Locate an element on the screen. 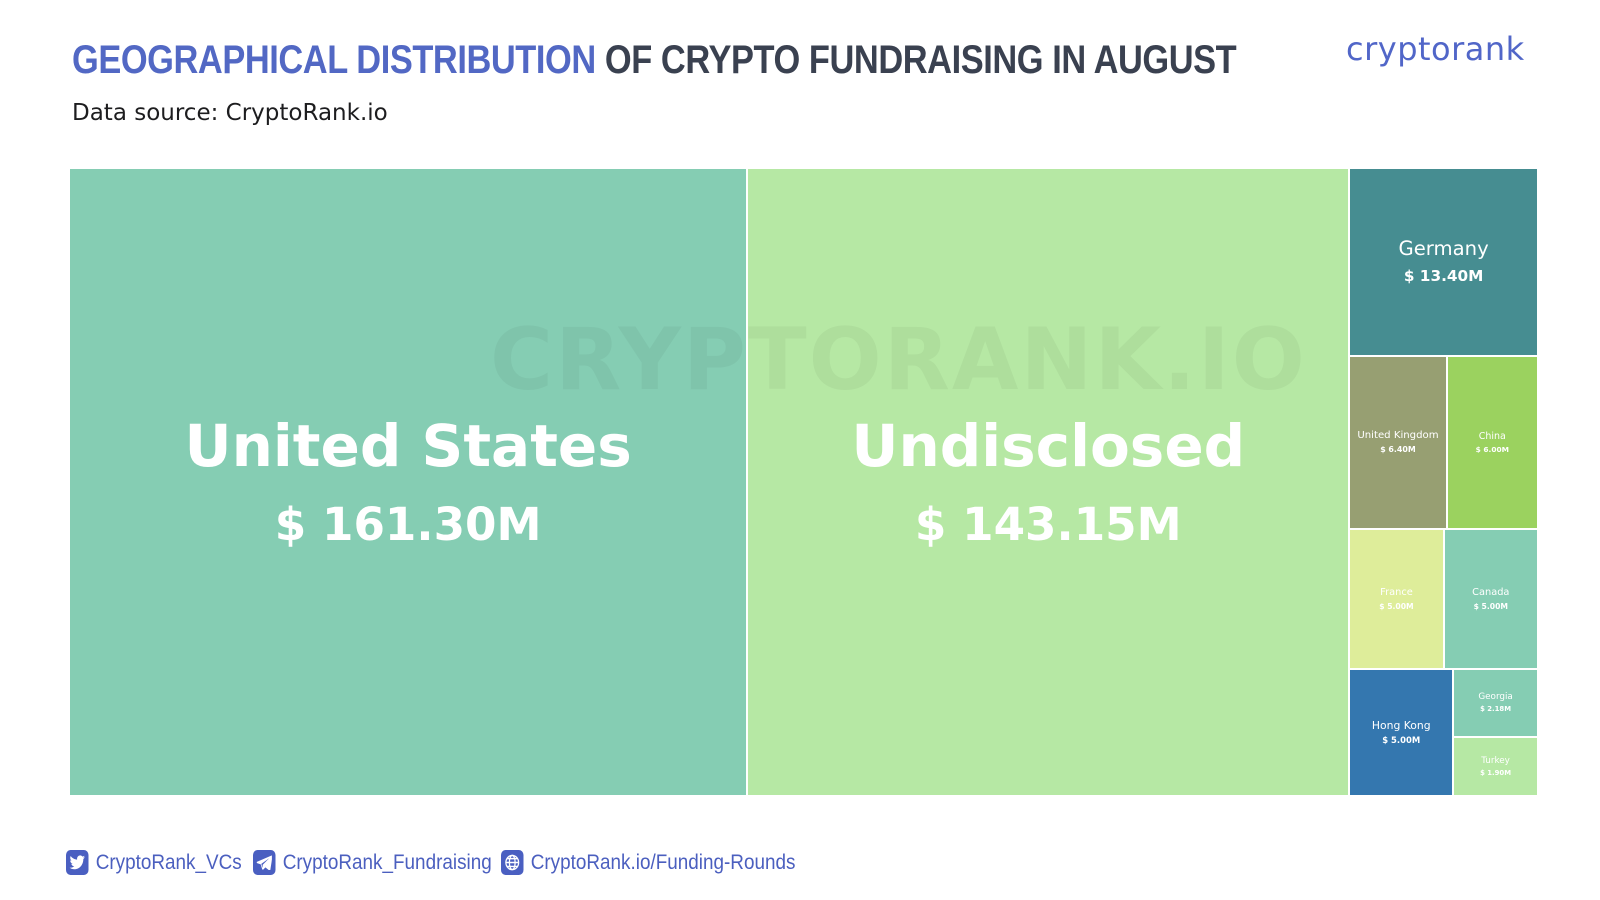 The height and width of the screenshot is (900, 1600). title-highlight: GEOGRAPHICAL DISTRIBUTION is located at coordinates (334, 60).